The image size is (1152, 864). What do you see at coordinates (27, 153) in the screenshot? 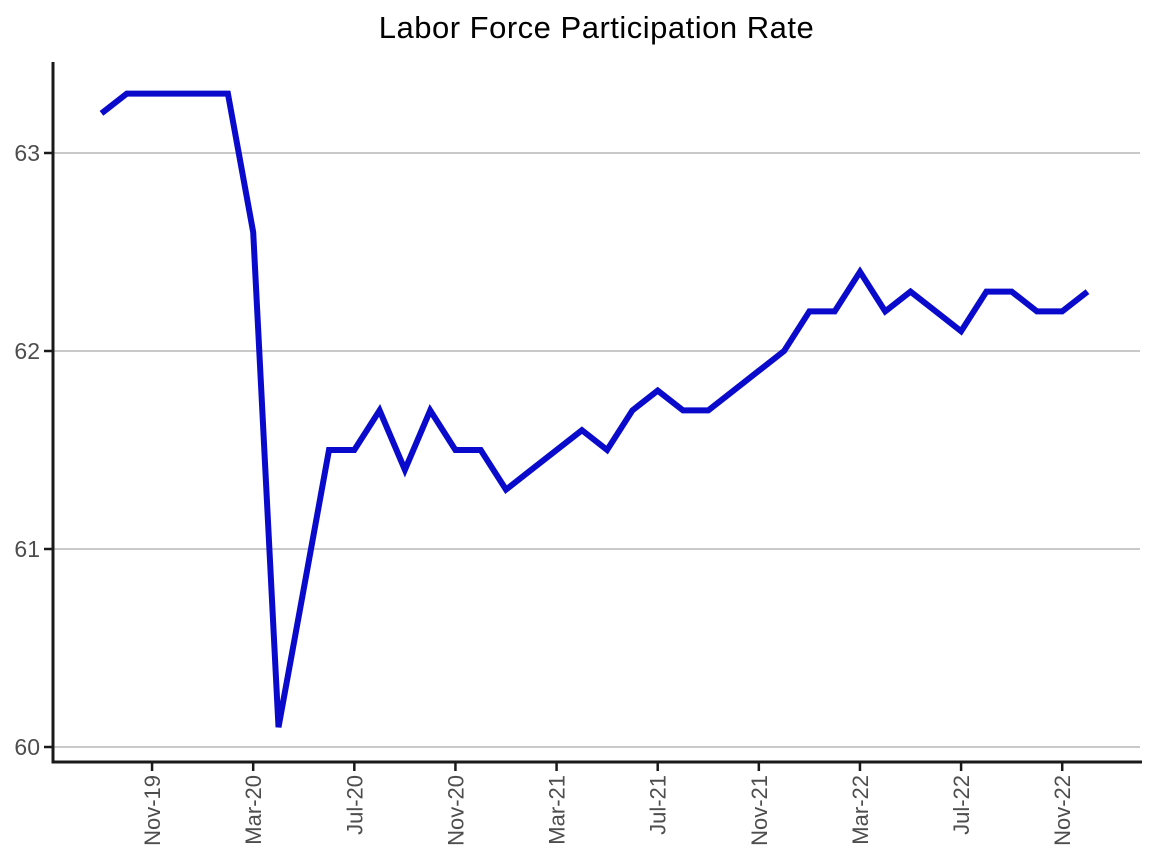
I see `y-tick-label: 63` at bounding box center [27, 153].